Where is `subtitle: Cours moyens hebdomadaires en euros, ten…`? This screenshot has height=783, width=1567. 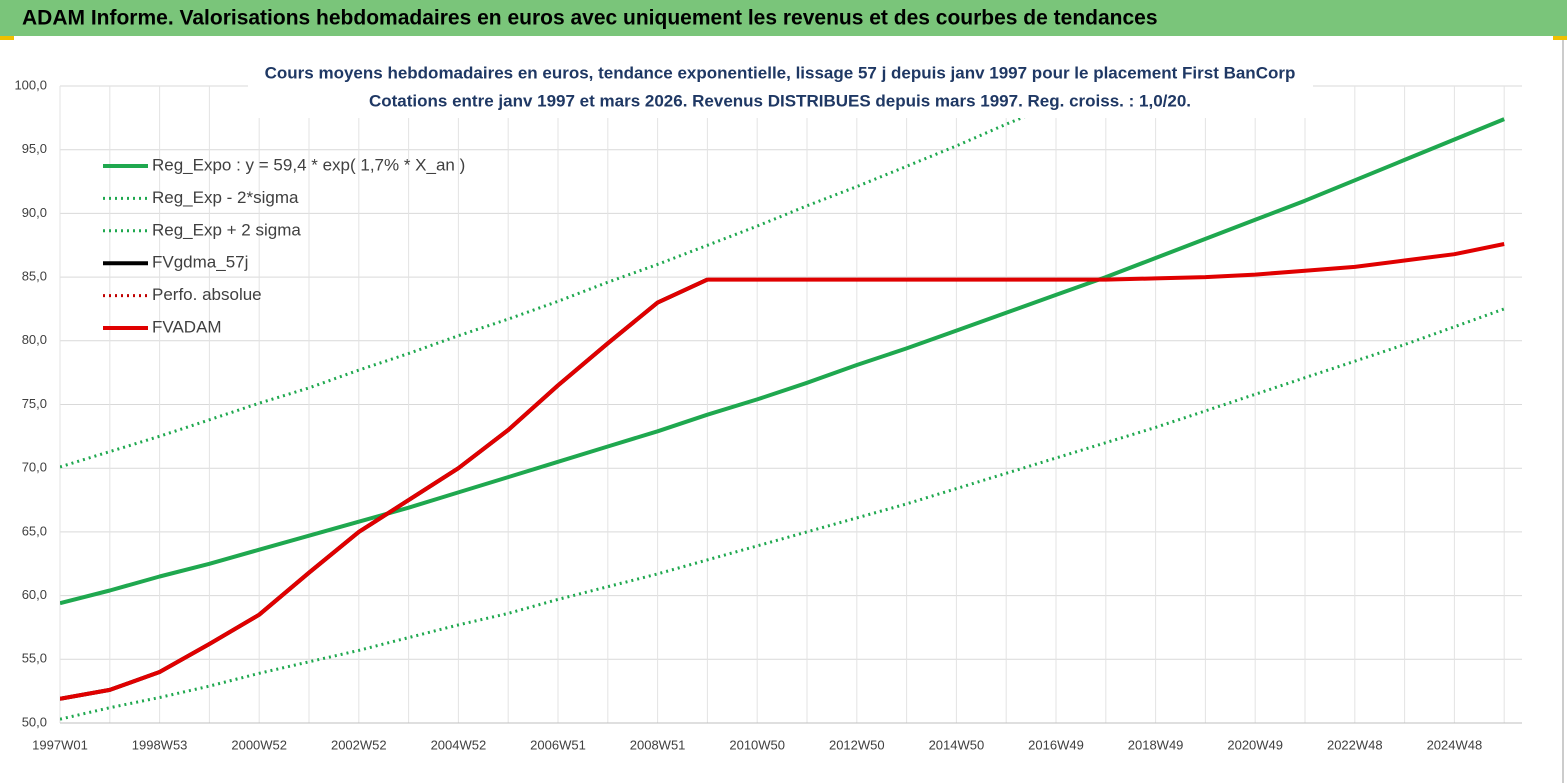 subtitle: Cours moyens hebdomadaires en euros, ten… is located at coordinates (780, 72).